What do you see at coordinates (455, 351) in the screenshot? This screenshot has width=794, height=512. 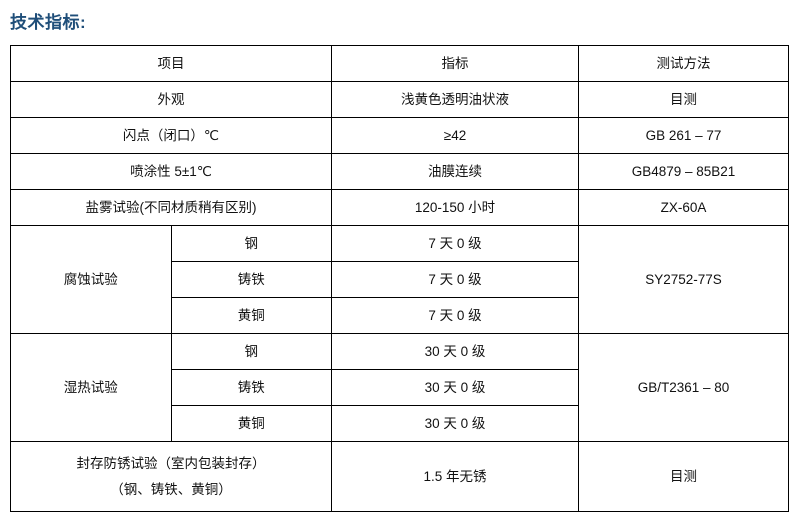 I see `cell-index-humidity-steel: 30 天 0 级` at bounding box center [455, 351].